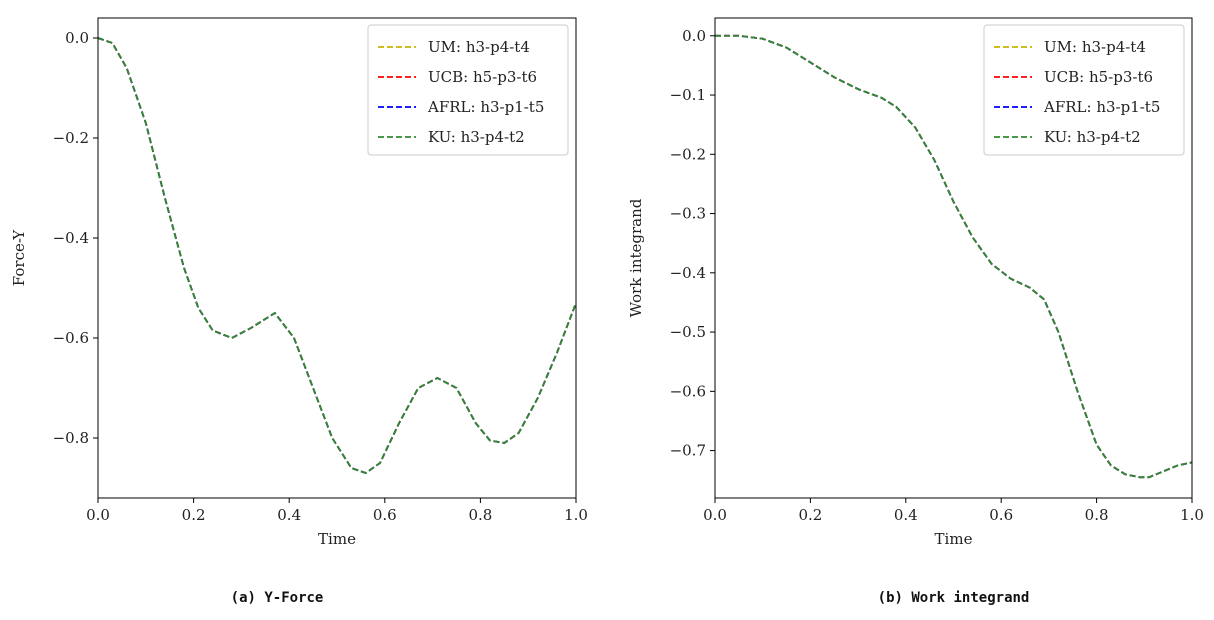 The height and width of the screenshot is (620, 1214). Describe the element at coordinates (636, 257) in the screenshot. I see `y-axis-title: Work integrand` at that location.